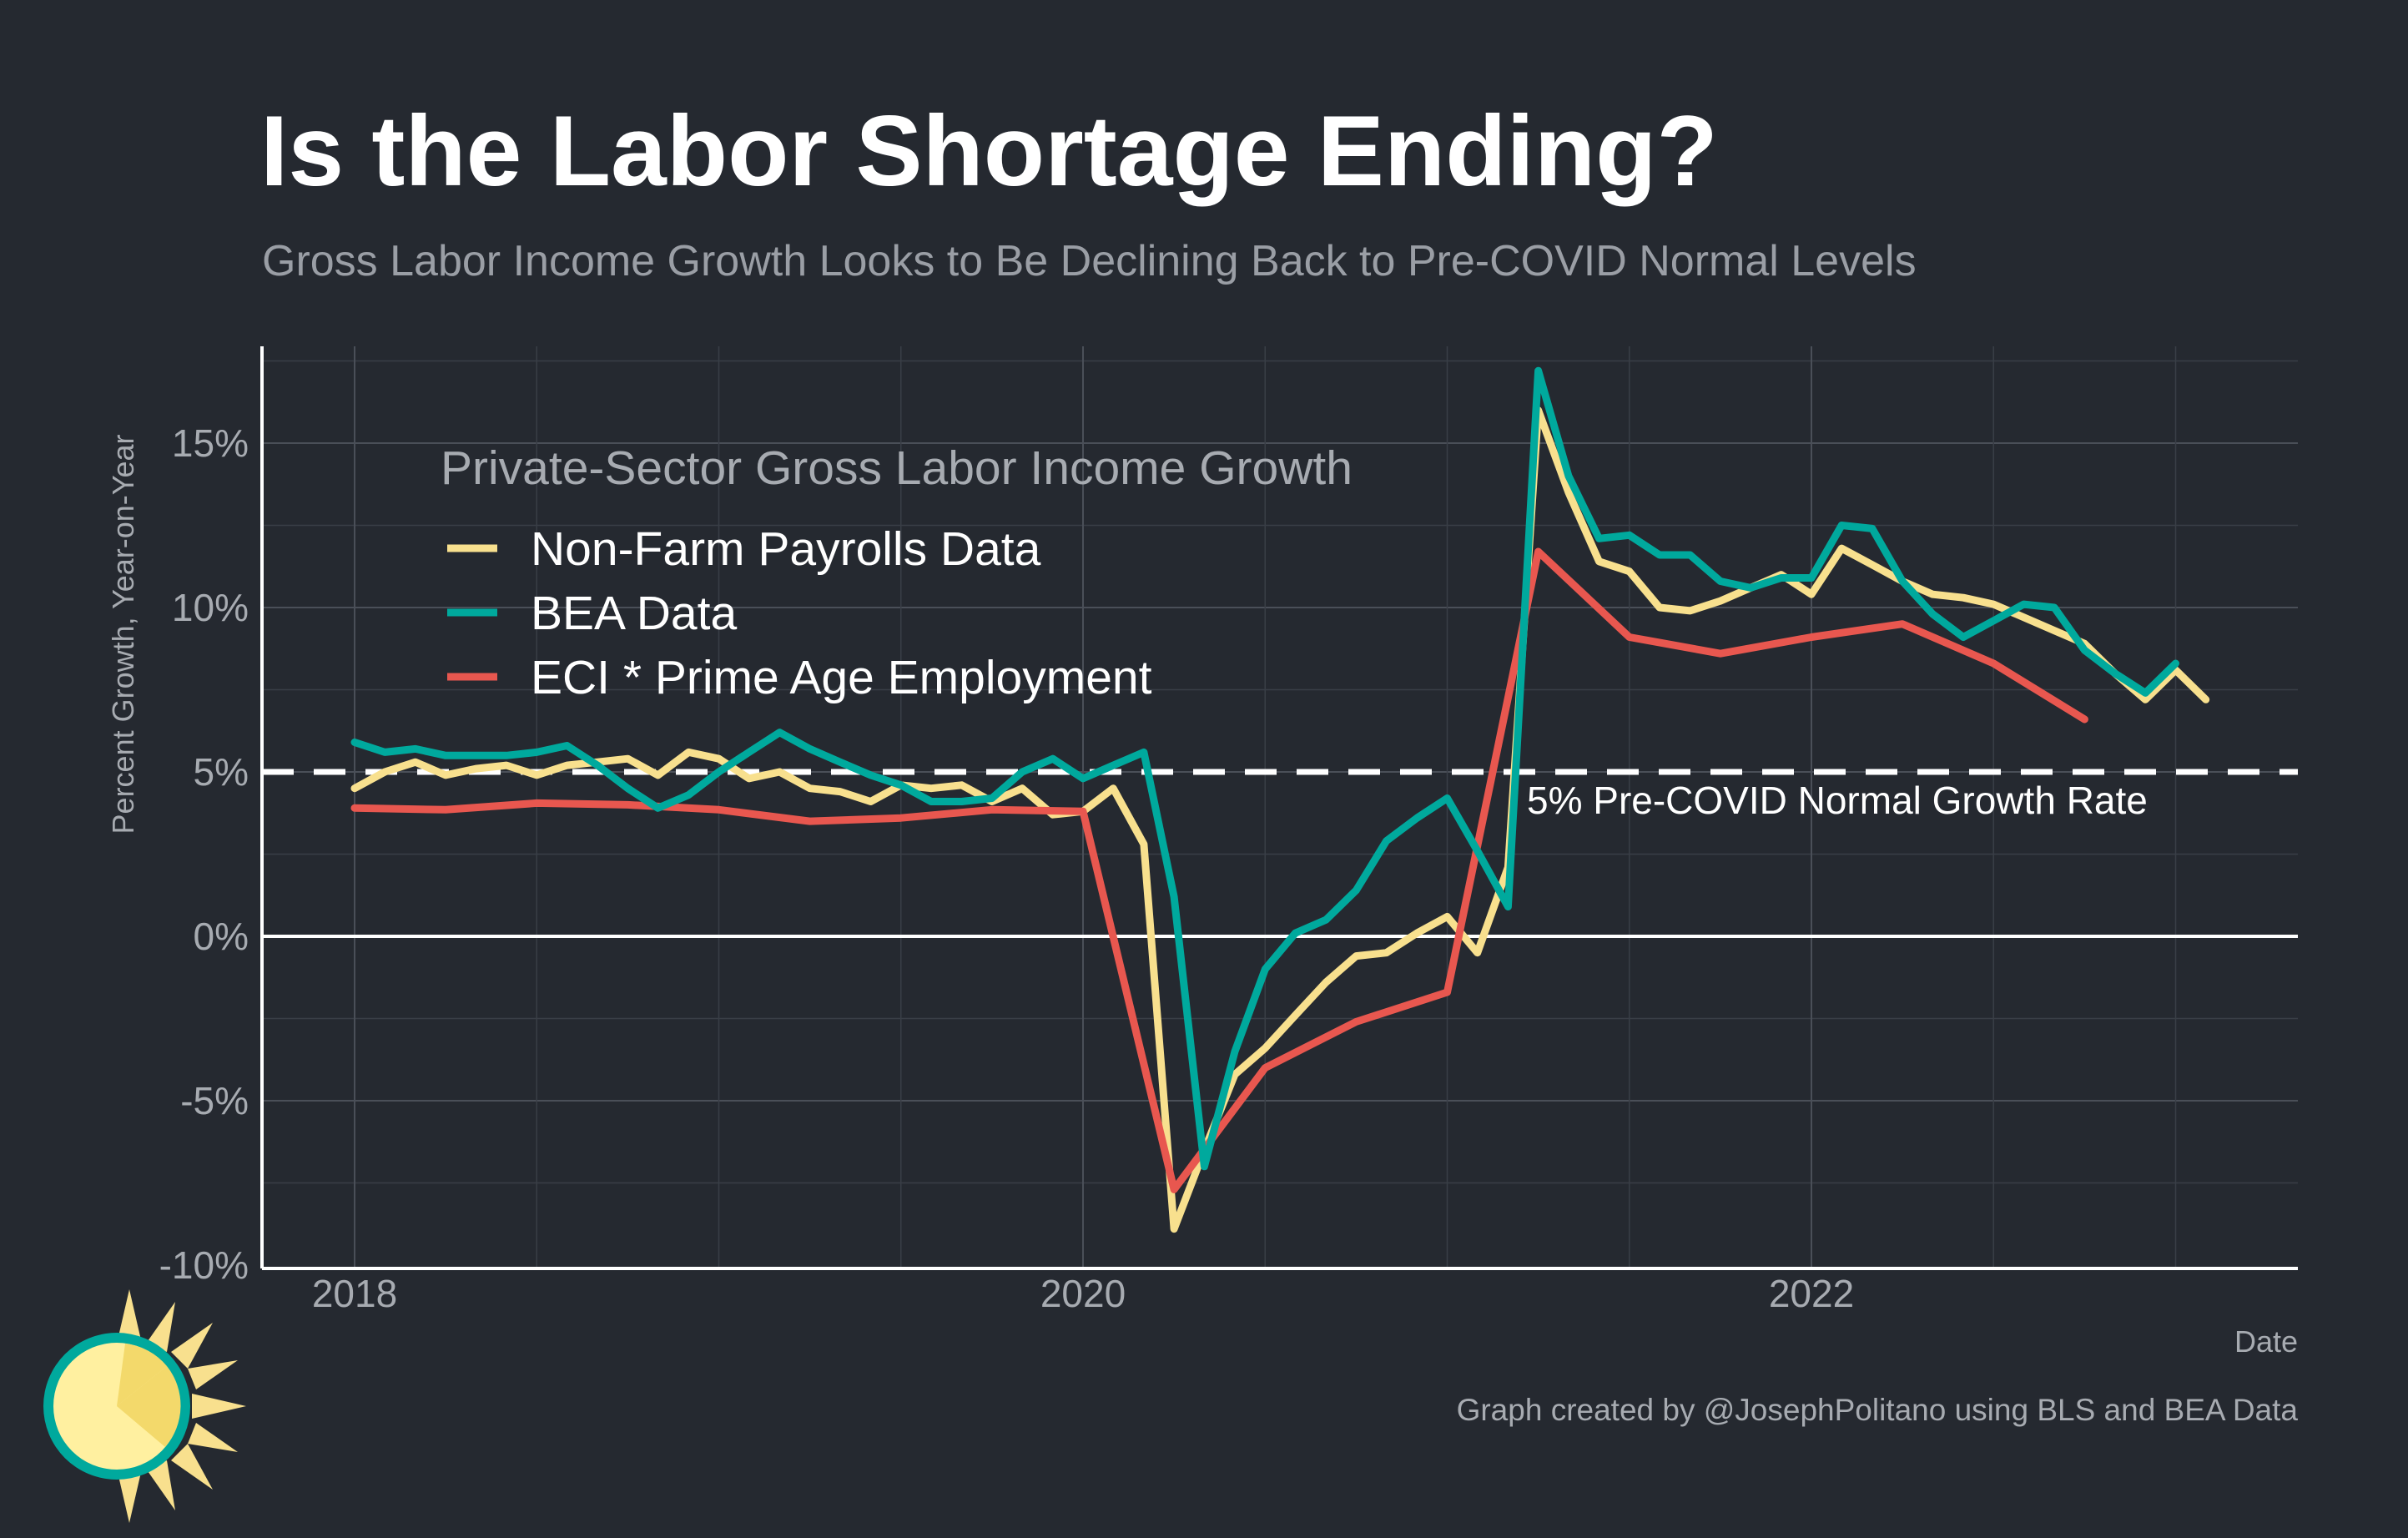 The width and height of the screenshot is (2408, 1538). I want to click on y-tick-label: 0%, so click(221, 936).